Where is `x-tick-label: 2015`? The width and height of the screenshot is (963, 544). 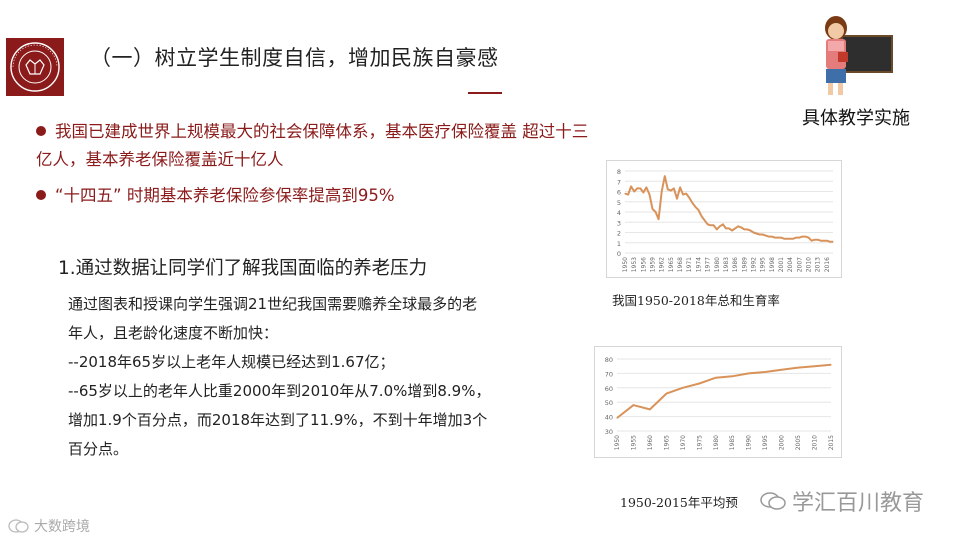 x-tick-label: 2015 is located at coordinates (831, 442).